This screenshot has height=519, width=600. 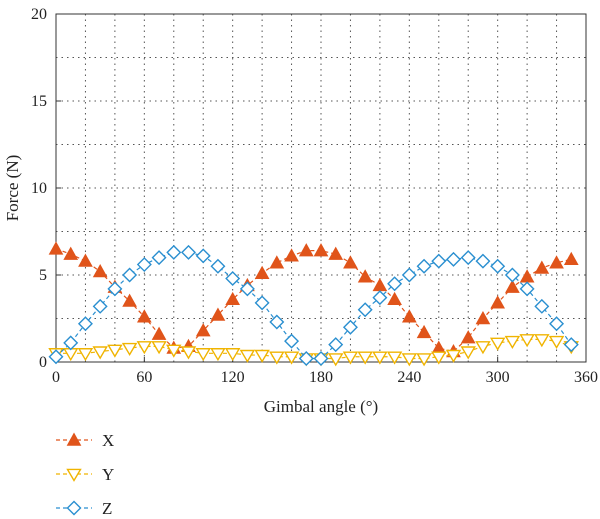 What do you see at coordinates (321, 406) in the screenshot?
I see `x-axis-label: Gimbal angle (°)` at bounding box center [321, 406].